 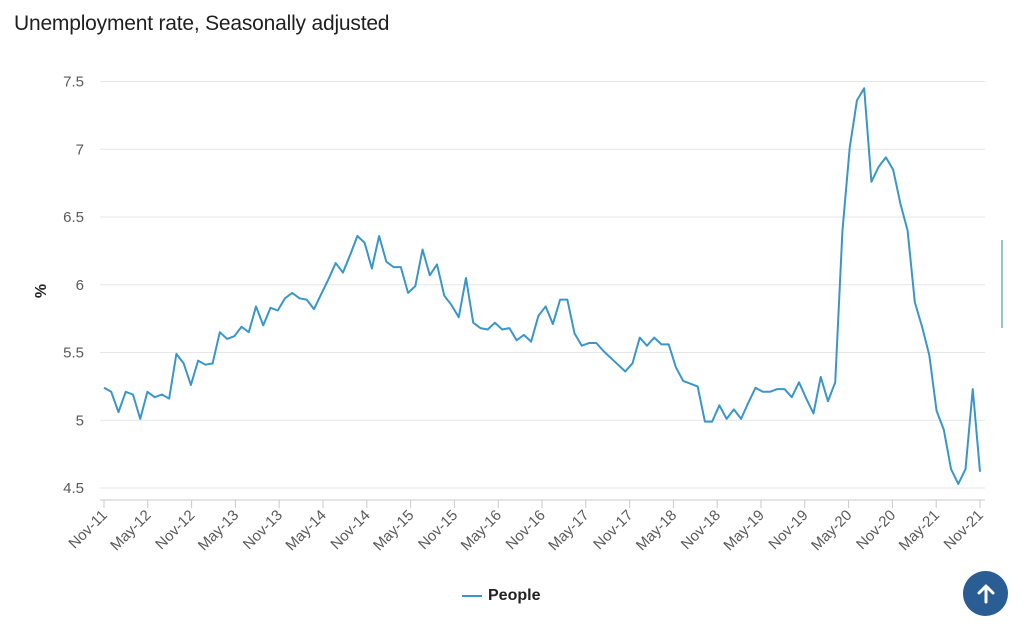 What do you see at coordinates (985, 593) in the screenshot?
I see `scroll-to-top-button` at bounding box center [985, 593].